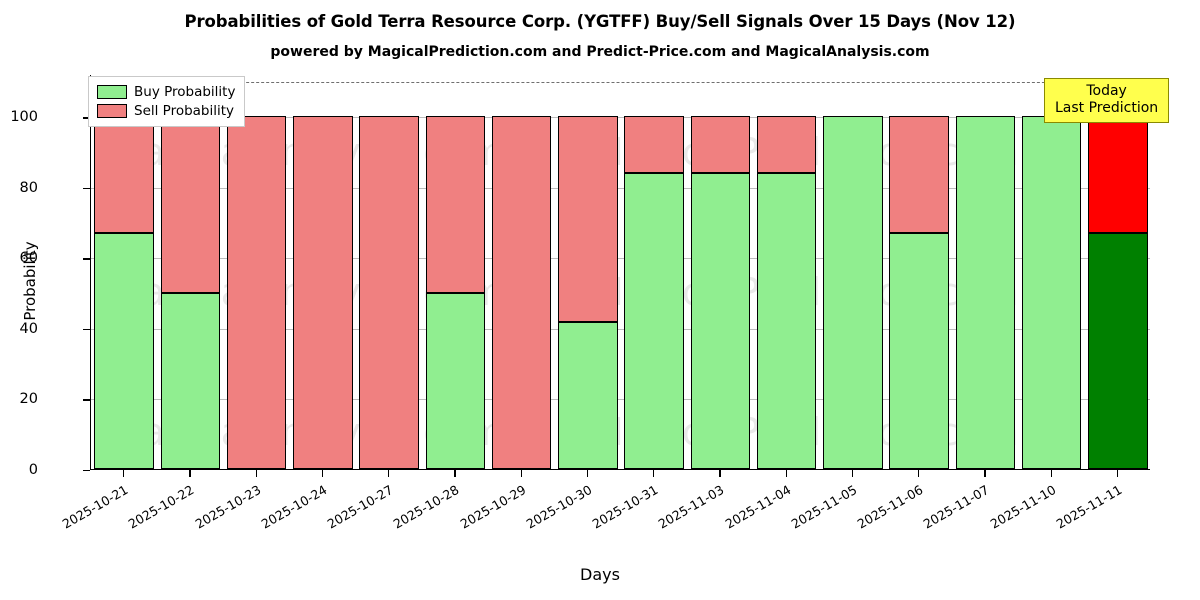 This screenshot has height=600, width=1200. Describe the element at coordinates (112, 110) in the screenshot. I see `legend-swatch` at that location.